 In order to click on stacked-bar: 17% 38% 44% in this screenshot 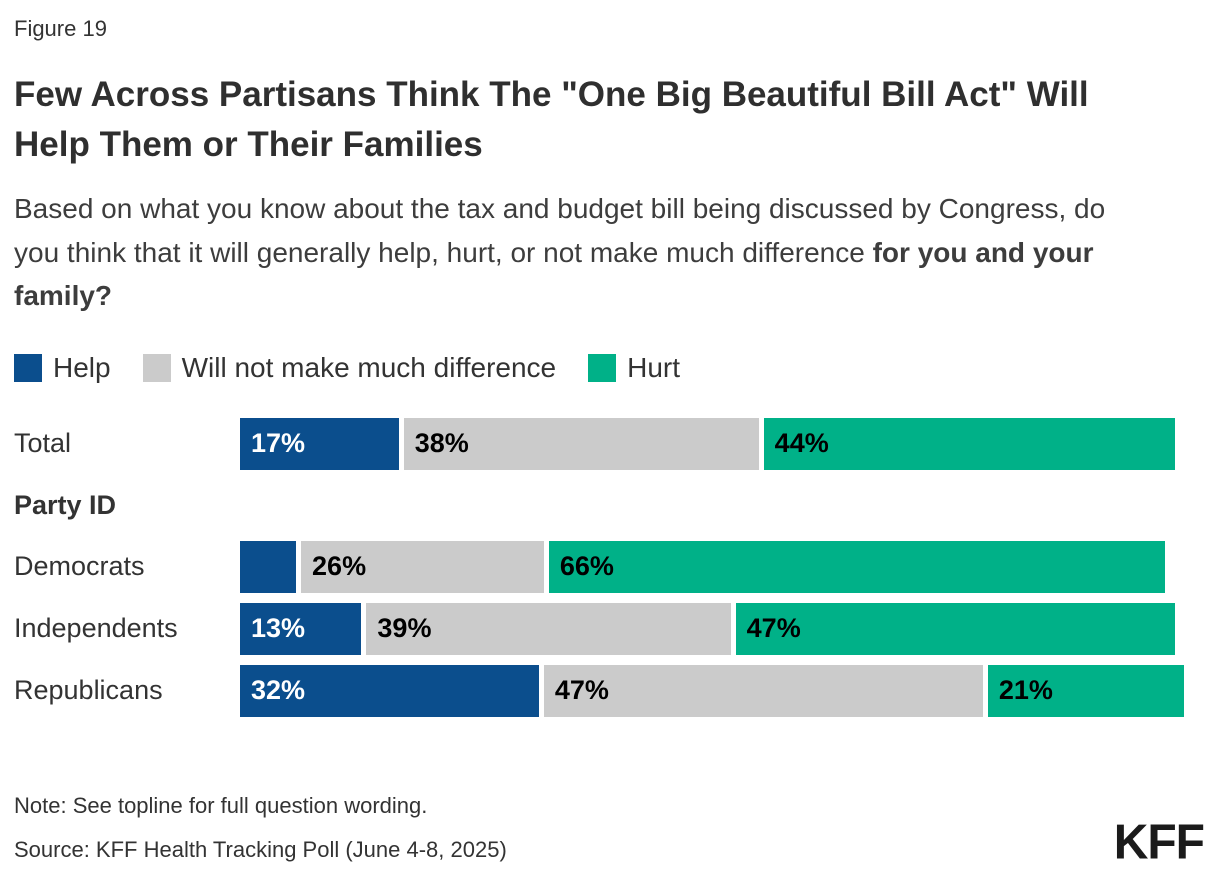, I will do `click(712, 443)`.